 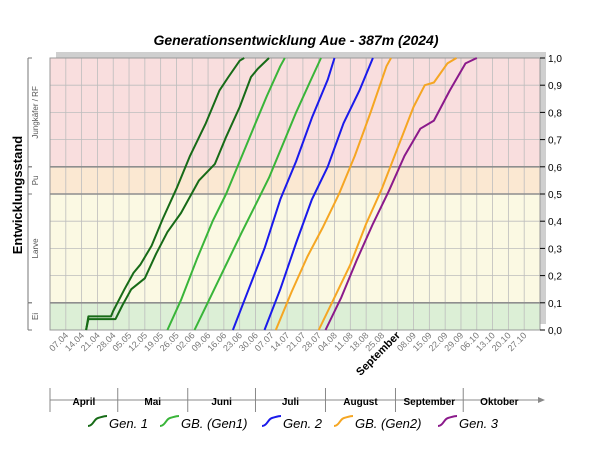 What do you see at coordinates (221, 402) in the screenshot?
I see `month-label: Juni` at bounding box center [221, 402].